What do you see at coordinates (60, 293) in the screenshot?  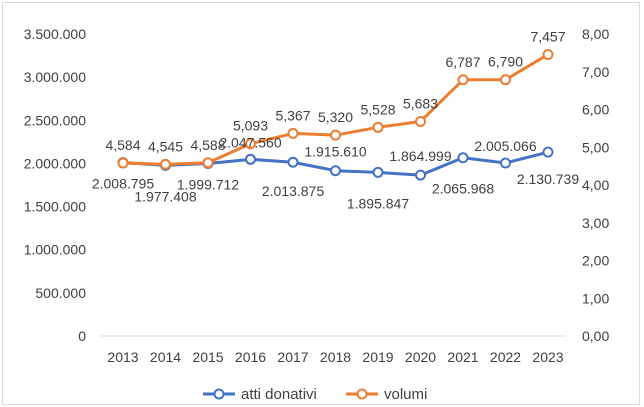 I see `y-left-tick-label: 500.000` at bounding box center [60, 293].